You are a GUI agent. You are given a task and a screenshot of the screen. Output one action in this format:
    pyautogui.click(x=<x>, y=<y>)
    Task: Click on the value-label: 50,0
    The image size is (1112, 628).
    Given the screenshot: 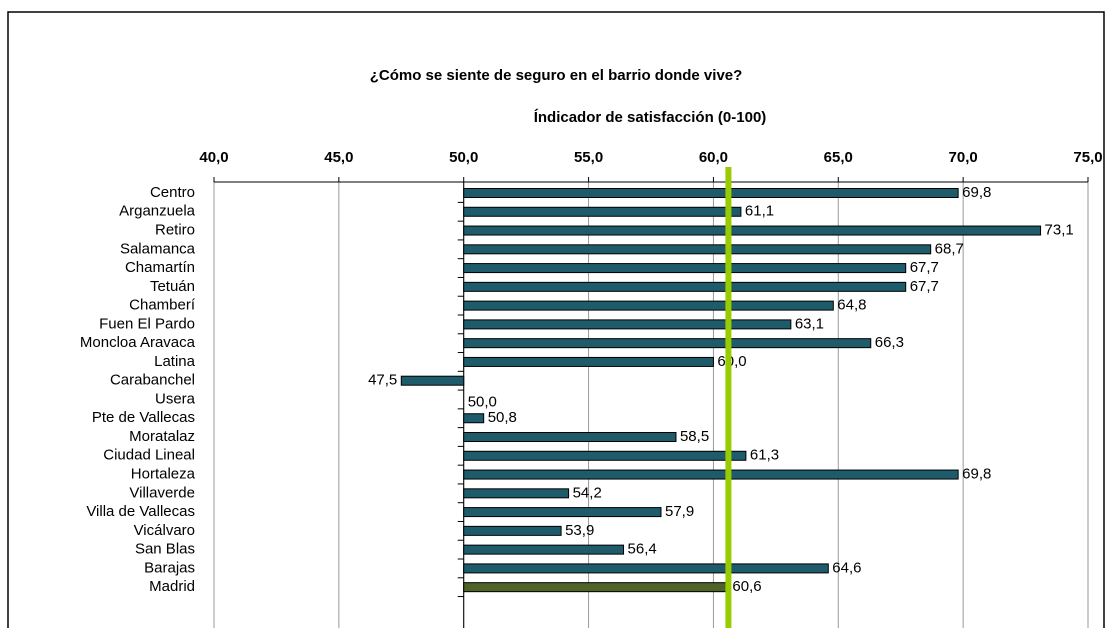 What is the action you would take?
    pyautogui.click(x=482, y=401)
    